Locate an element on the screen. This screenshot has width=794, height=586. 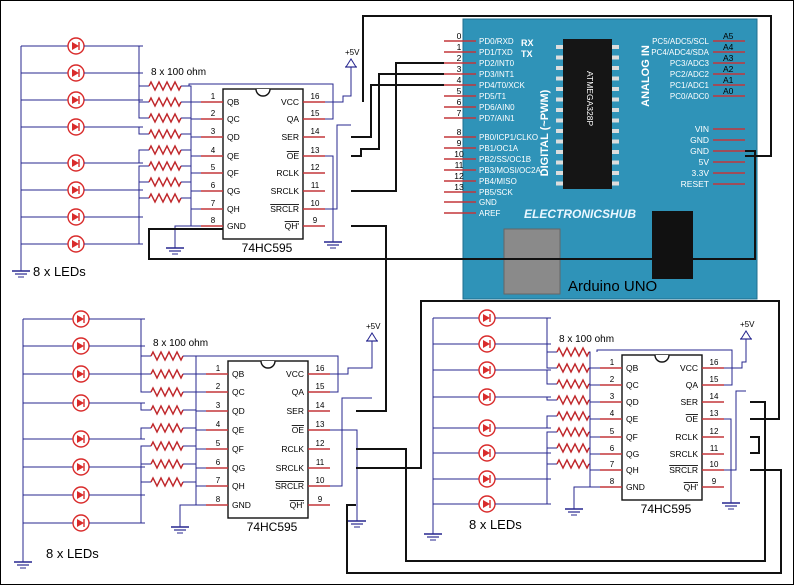
u3-rpin-label-11: SRCLK is located at coordinates (684, 454).